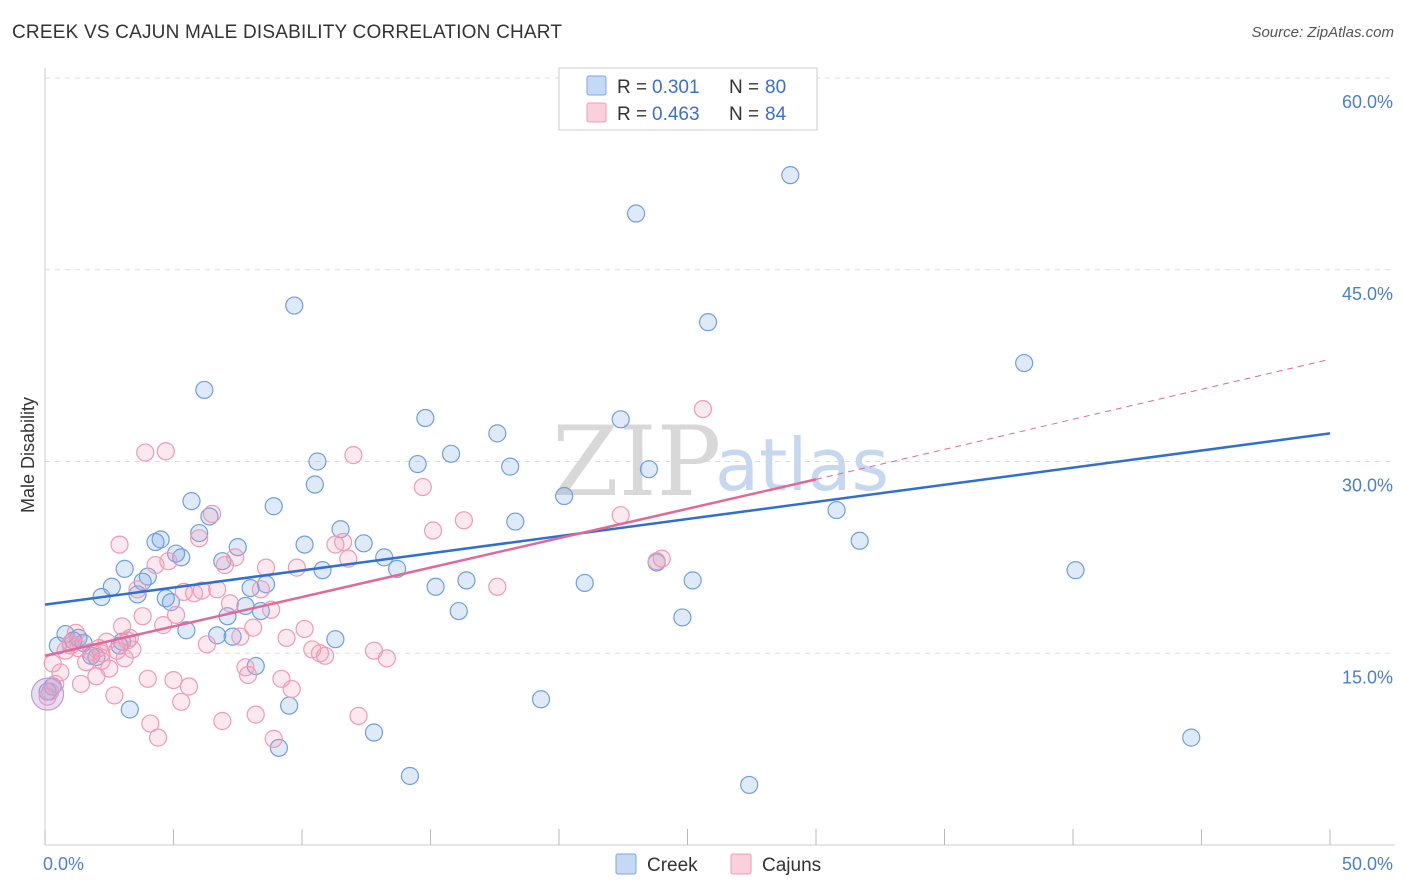 The height and width of the screenshot is (892, 1406). I want to click on y-tick-label-1: 30.0%, so click(1367, 486).